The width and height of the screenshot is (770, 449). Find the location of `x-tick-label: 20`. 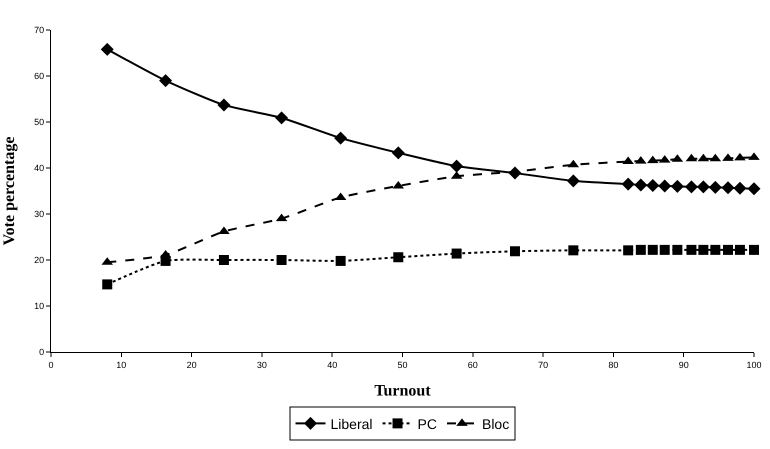

x-tick-label: 20 is located at coordinates (191, 365).